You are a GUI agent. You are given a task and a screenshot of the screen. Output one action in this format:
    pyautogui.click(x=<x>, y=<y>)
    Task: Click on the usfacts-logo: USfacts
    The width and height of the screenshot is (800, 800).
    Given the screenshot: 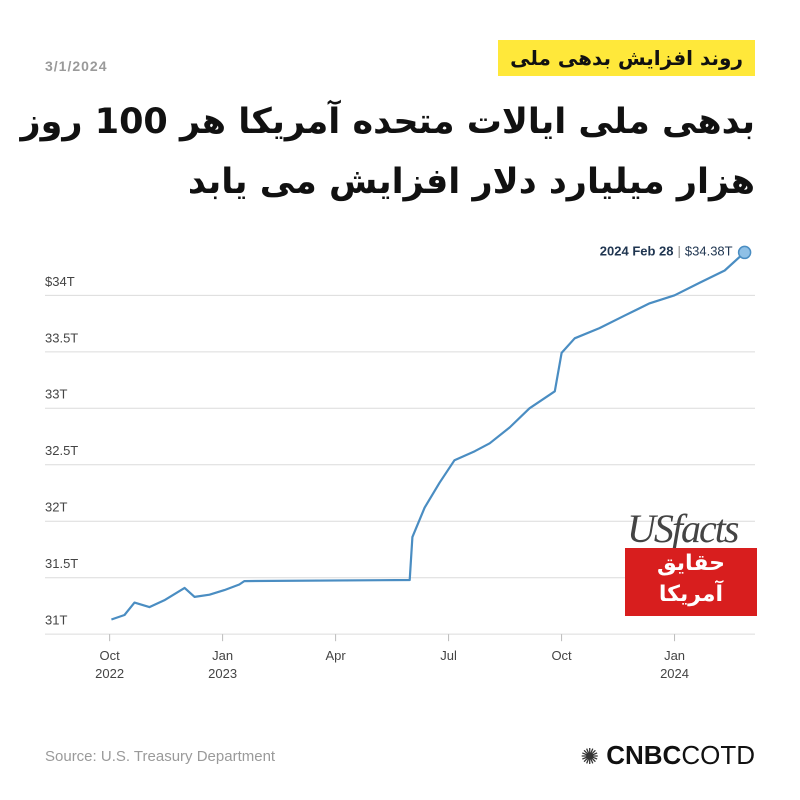 What is the action you would take?
    pyautogui.click(x=683, y=528)
    